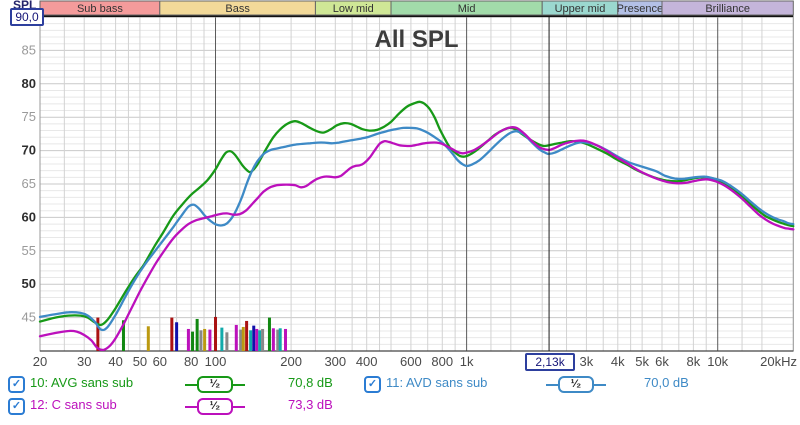  I want to click on svg-text: 6k, so click(662, 361).